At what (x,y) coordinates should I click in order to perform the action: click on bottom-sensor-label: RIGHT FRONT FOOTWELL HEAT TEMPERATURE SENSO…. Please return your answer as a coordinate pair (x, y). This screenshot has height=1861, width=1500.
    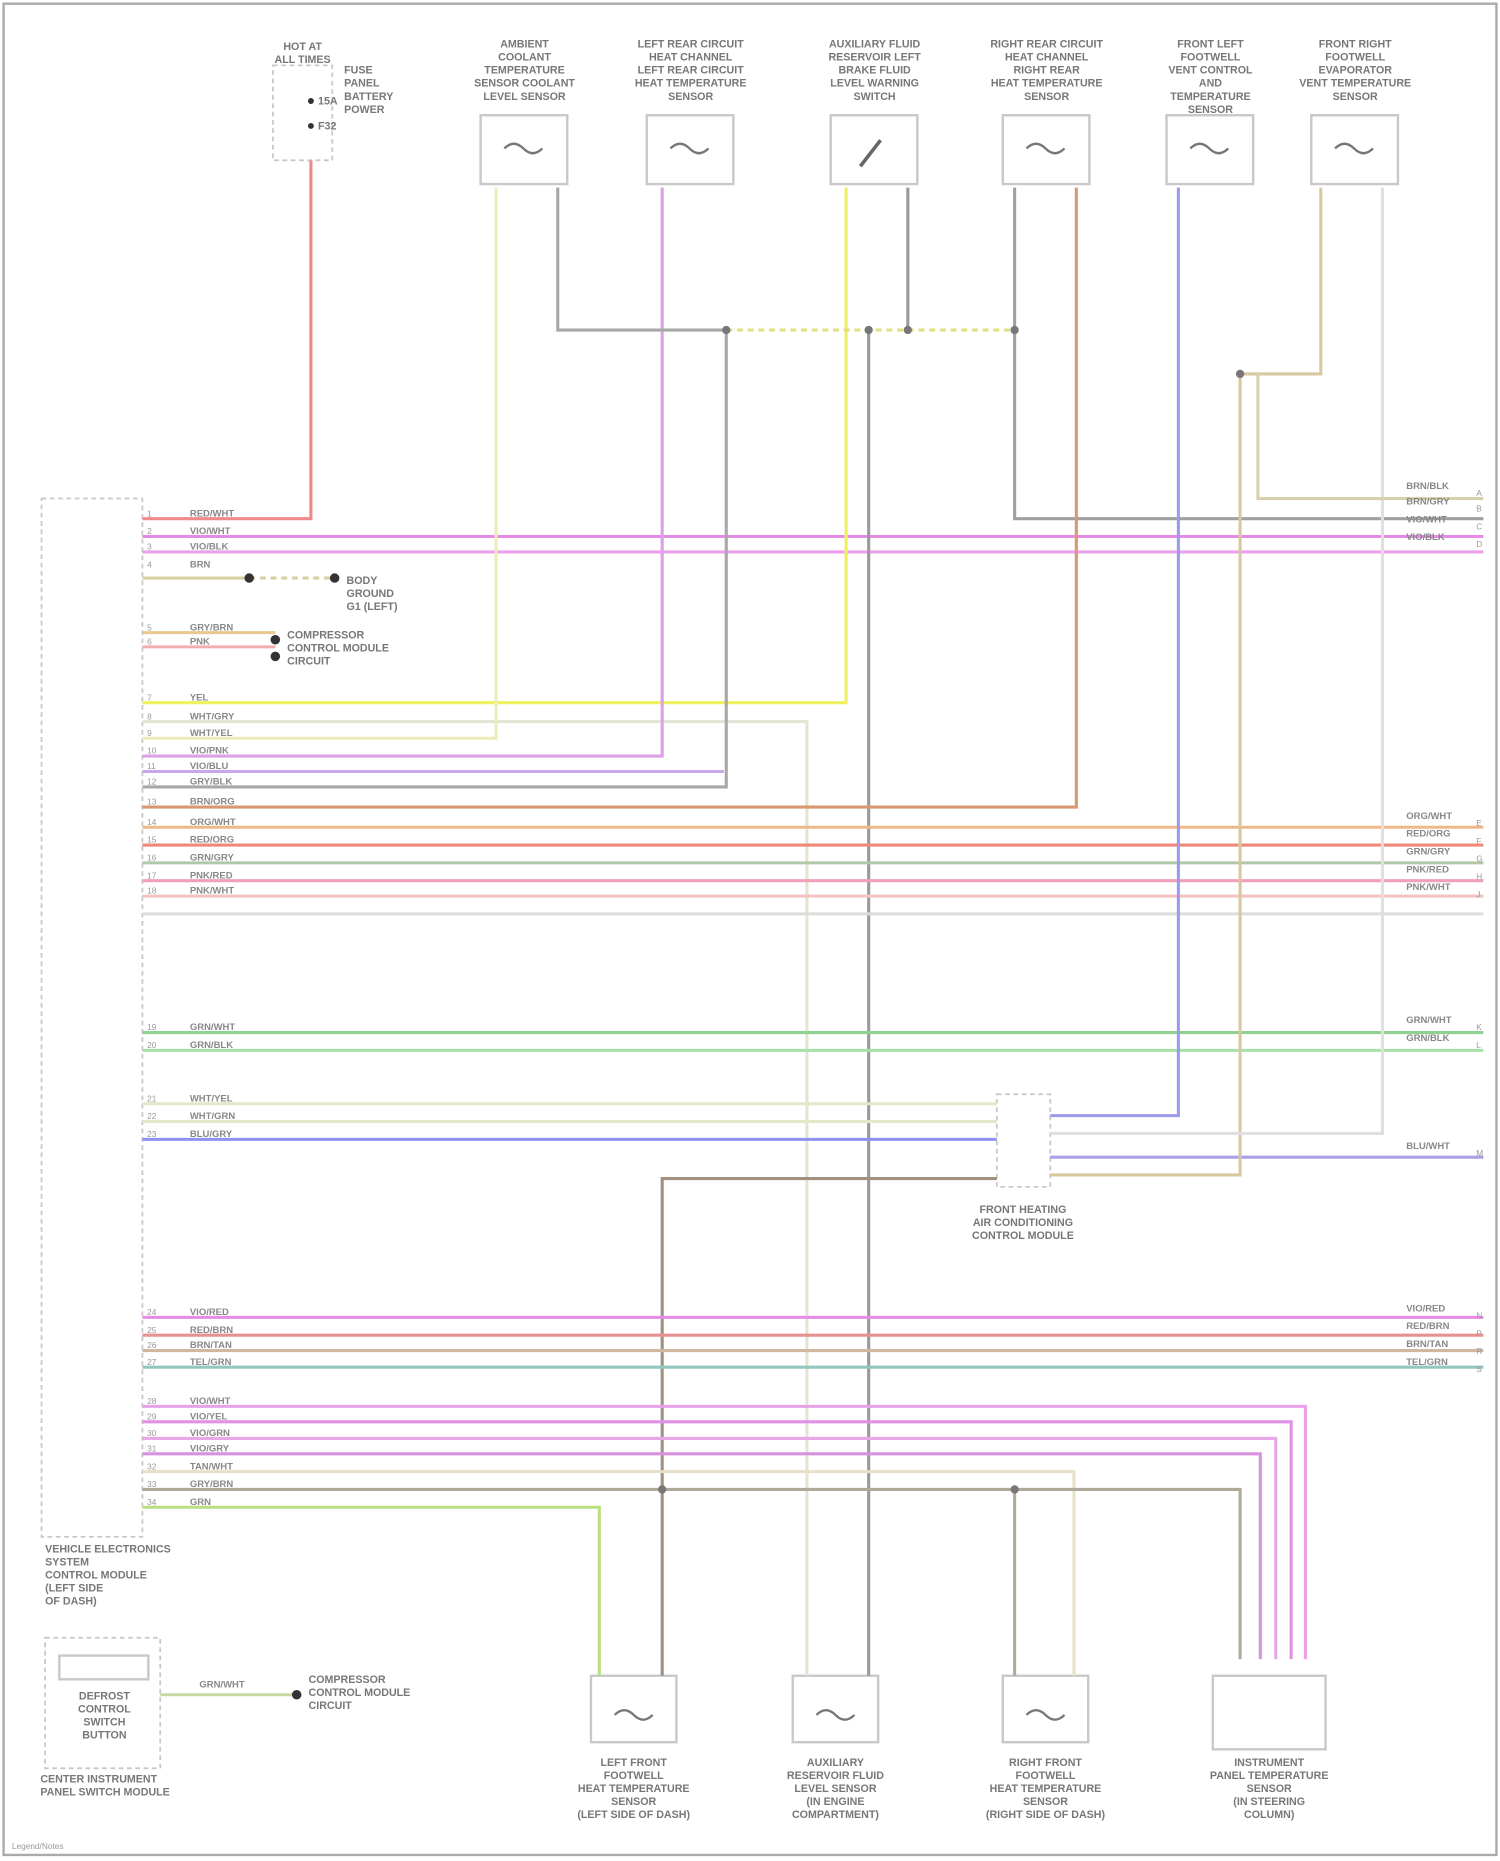
    Looking at the image, I should click on (1046, 1789).